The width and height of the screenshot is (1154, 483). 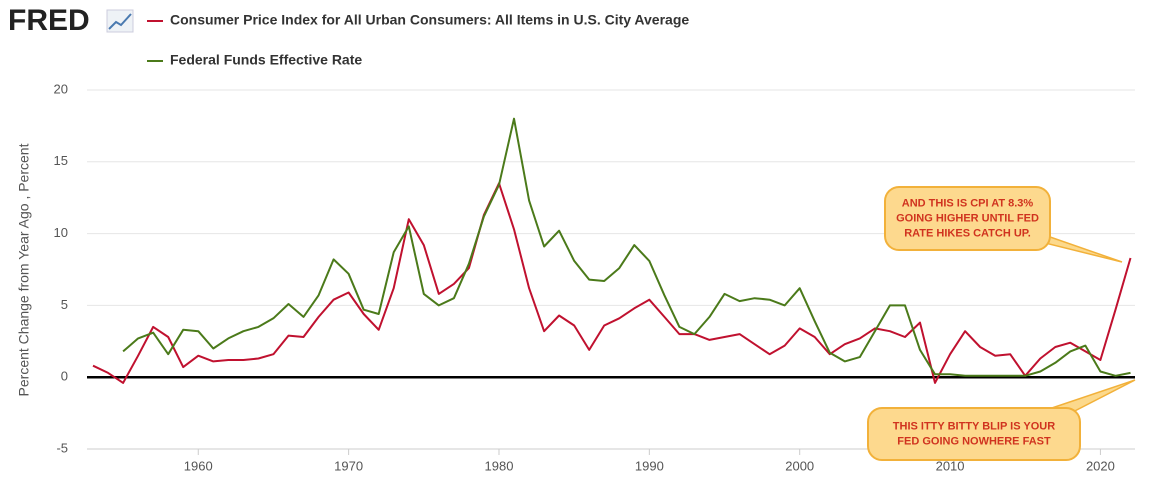 I want to click on annotation-text: RATE HIKES CATCH UP., so click(x=967, y=233).